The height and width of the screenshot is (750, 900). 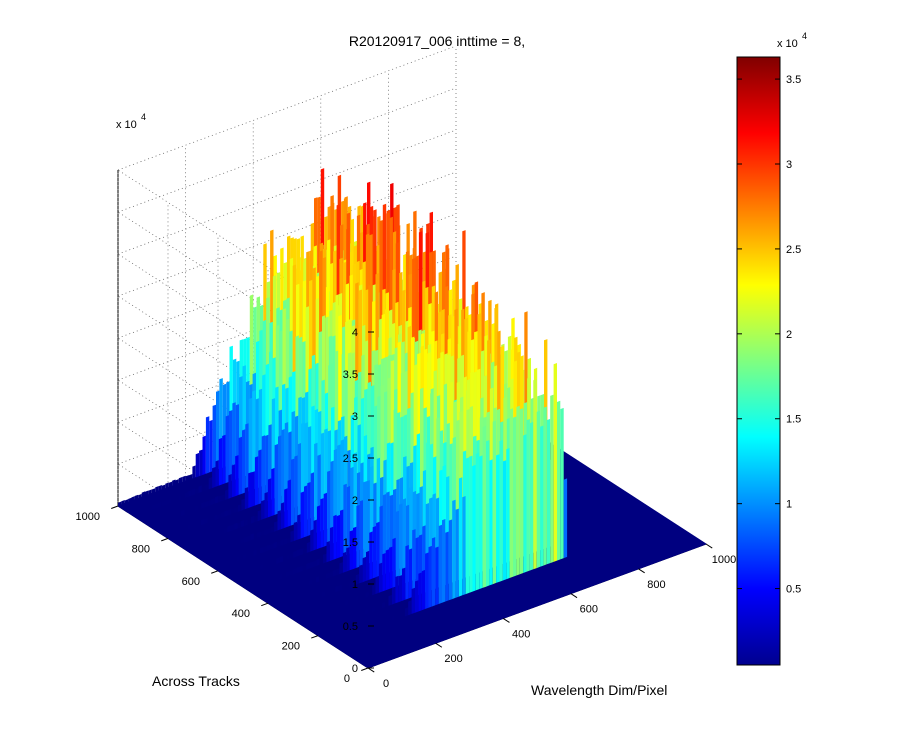 What do you see at coordinates (769, 335) in the screenshot?
I see `colorbar-ticks: 0.5 1 1.5 2 2.5 3 3.5` at bounding box center [769, 335].